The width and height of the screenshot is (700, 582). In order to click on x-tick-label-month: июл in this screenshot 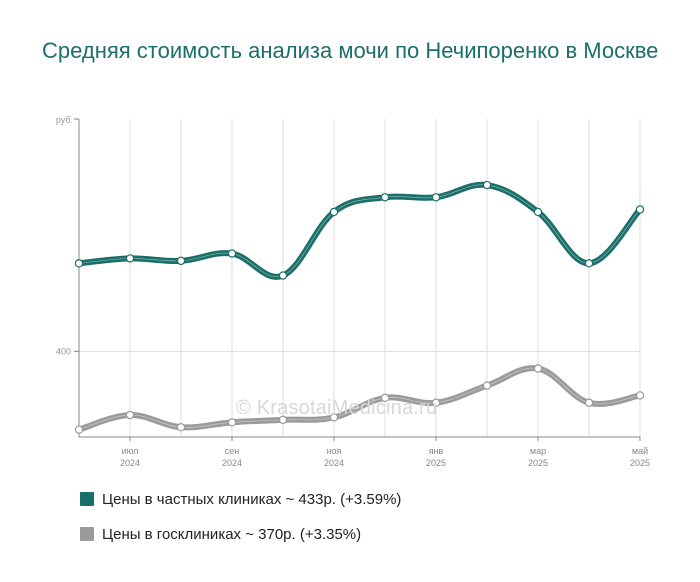, I will do `click(130, 451)`.